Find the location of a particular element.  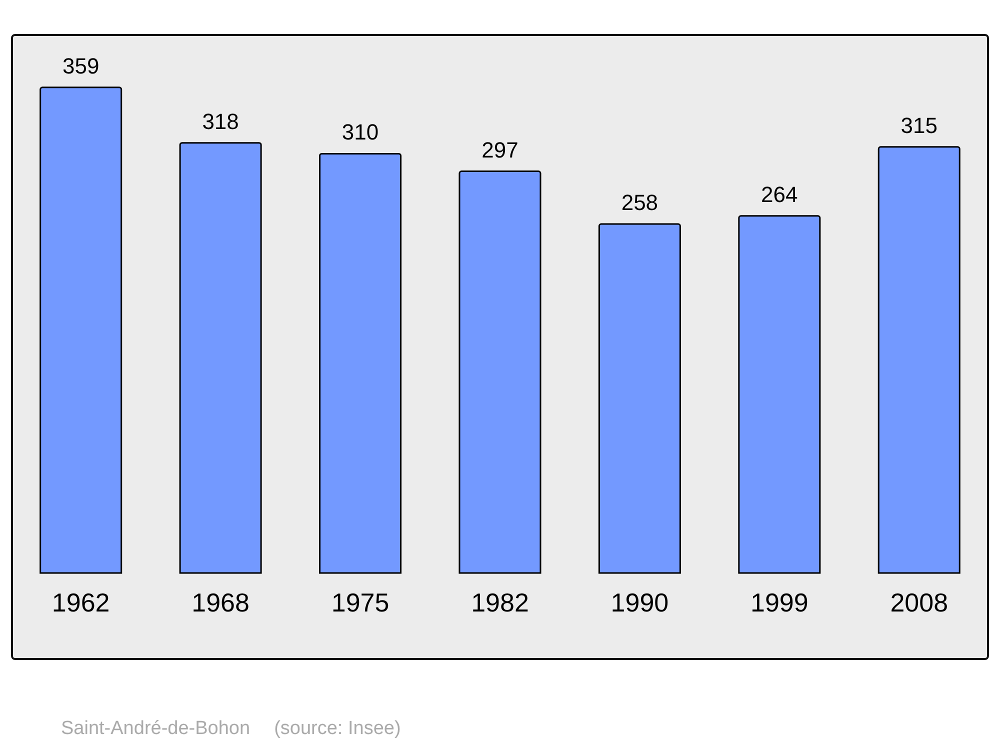

x-tick-label: 1962 is located at coordinates (81, 602).